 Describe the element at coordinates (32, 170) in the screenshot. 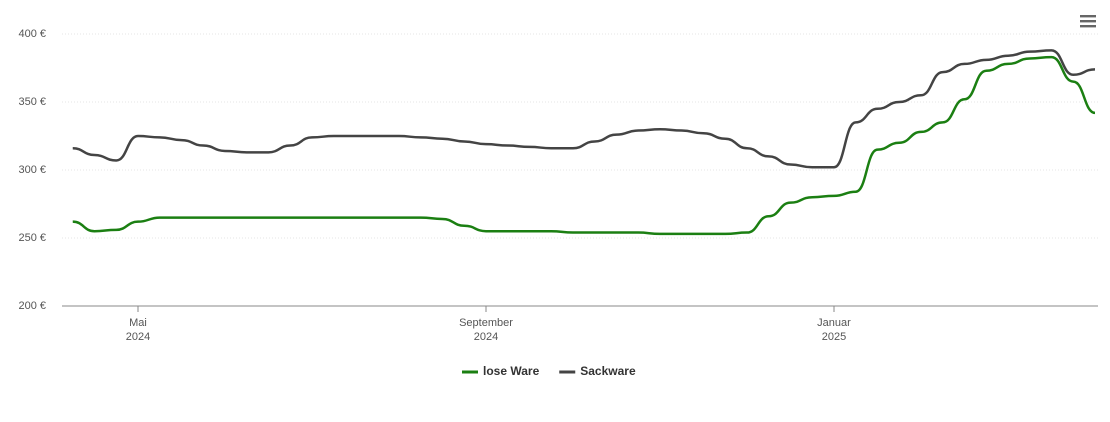

I see `y-tick-label: 300 €` at that location.